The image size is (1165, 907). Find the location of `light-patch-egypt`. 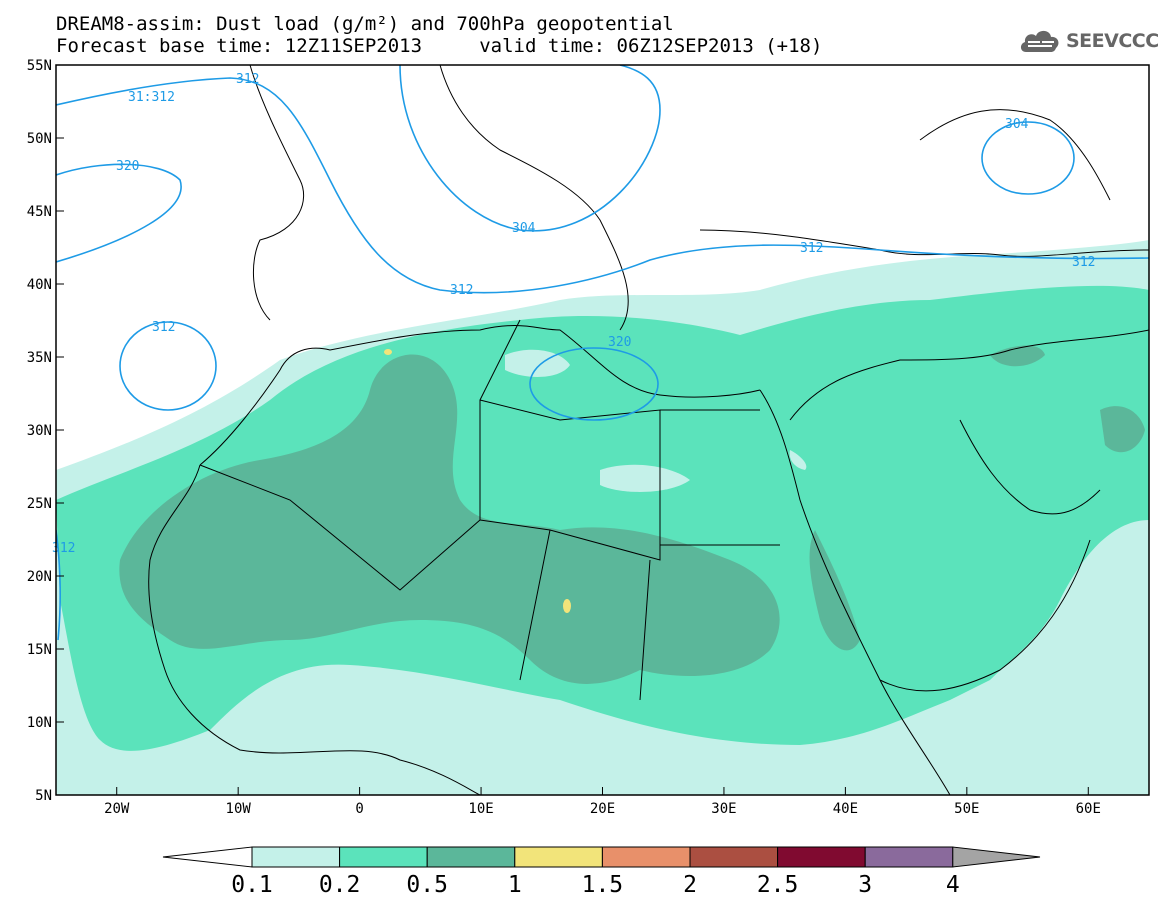

light-patch-egypt is located at coordinates (645, 478).